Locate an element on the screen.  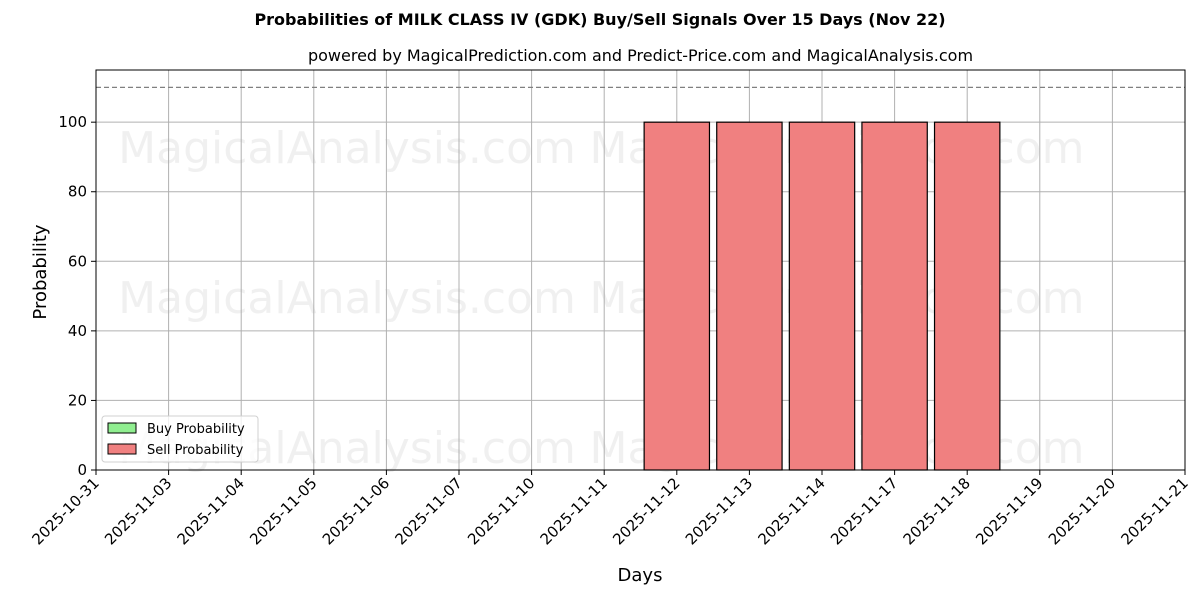
y-tick-label: 0 is located at coordinates (82, 470).